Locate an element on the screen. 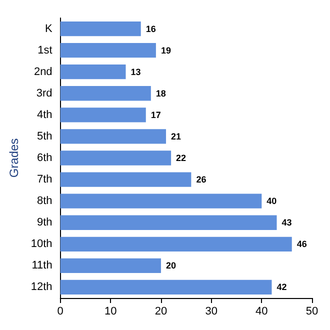  y-tick-label: 10th is located at coordinates (41, 244).